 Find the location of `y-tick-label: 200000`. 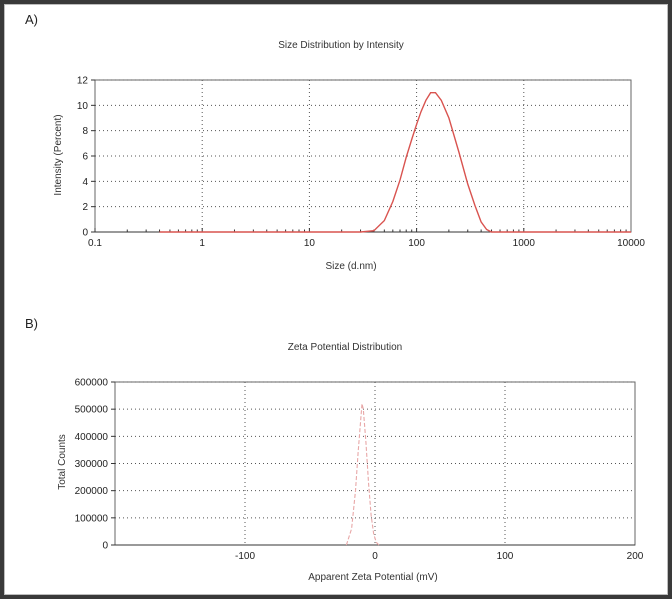

y-tick-label: 200000 is located at coordinates (92, 491).